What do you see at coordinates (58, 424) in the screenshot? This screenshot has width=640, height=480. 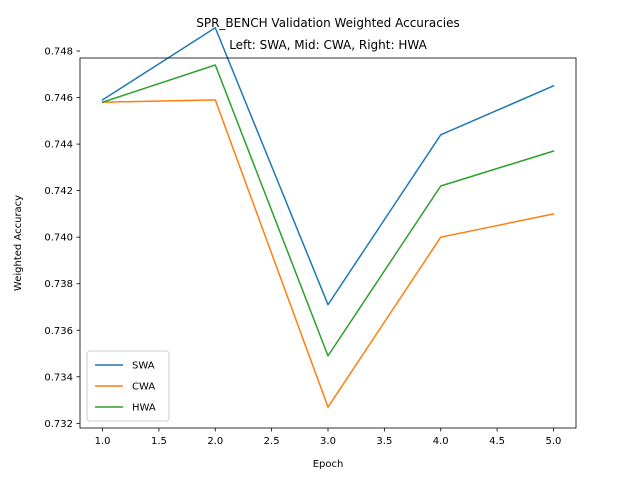 I see `y-tick-label: 0.732` at bounding box center [58, 424].